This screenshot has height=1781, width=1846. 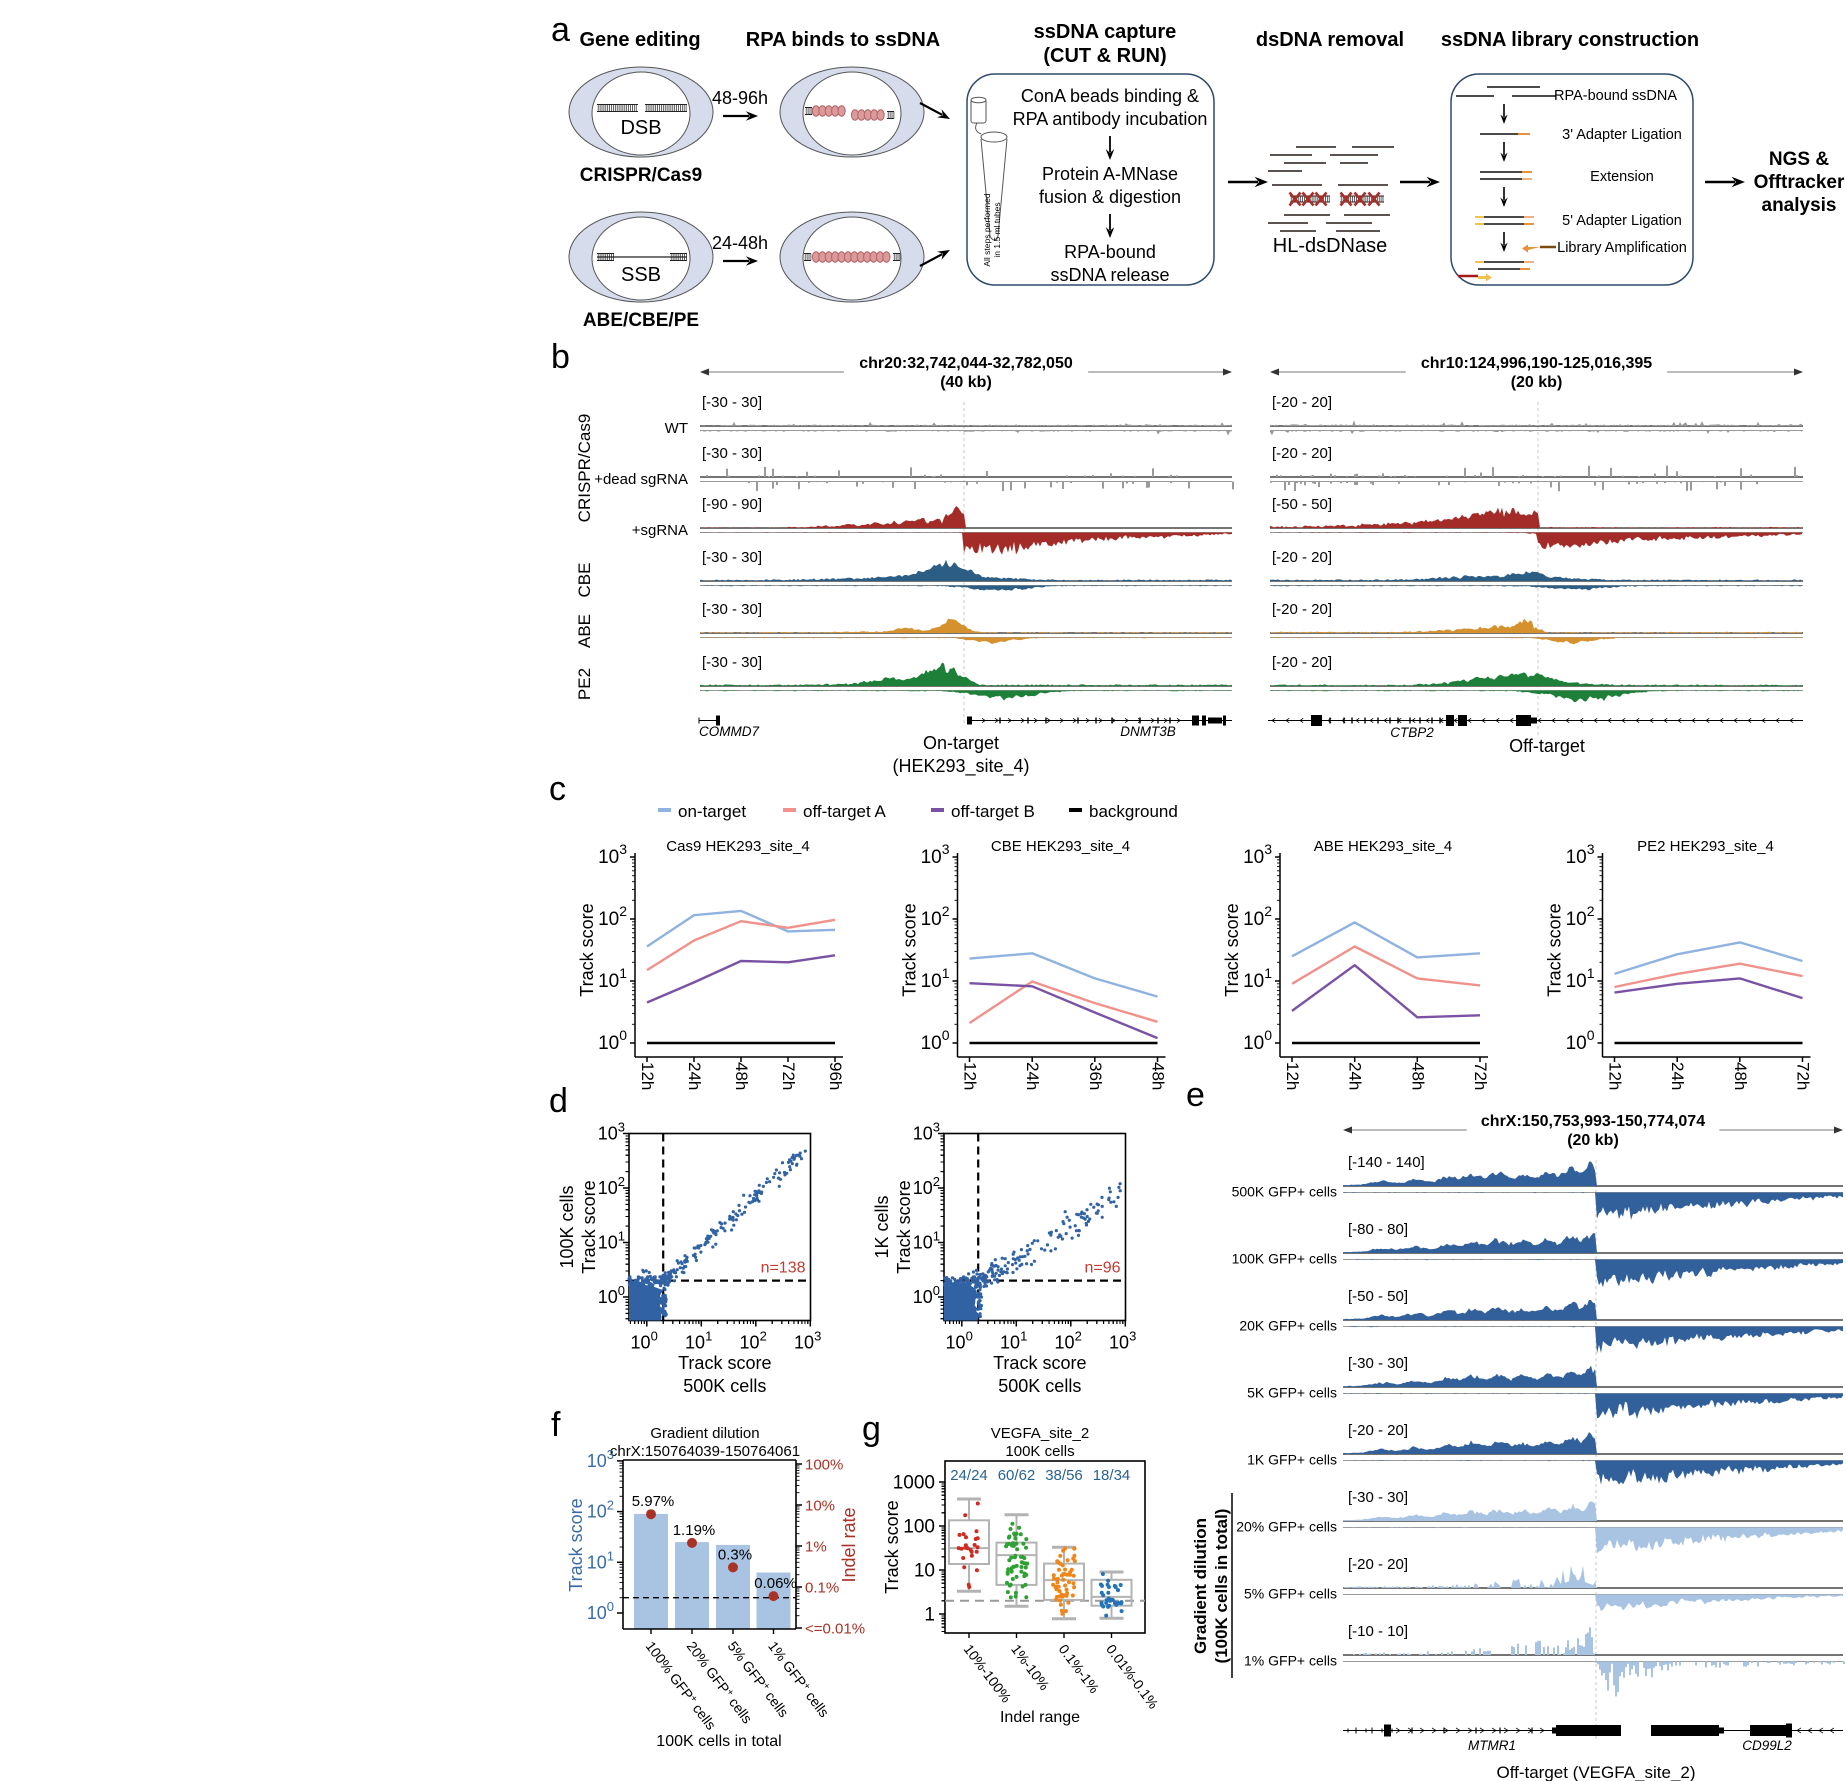 What do you see at coordinates (584, 631) in the screenshot?
I see `svg-text: ABE` at bounding box center [584, 631].